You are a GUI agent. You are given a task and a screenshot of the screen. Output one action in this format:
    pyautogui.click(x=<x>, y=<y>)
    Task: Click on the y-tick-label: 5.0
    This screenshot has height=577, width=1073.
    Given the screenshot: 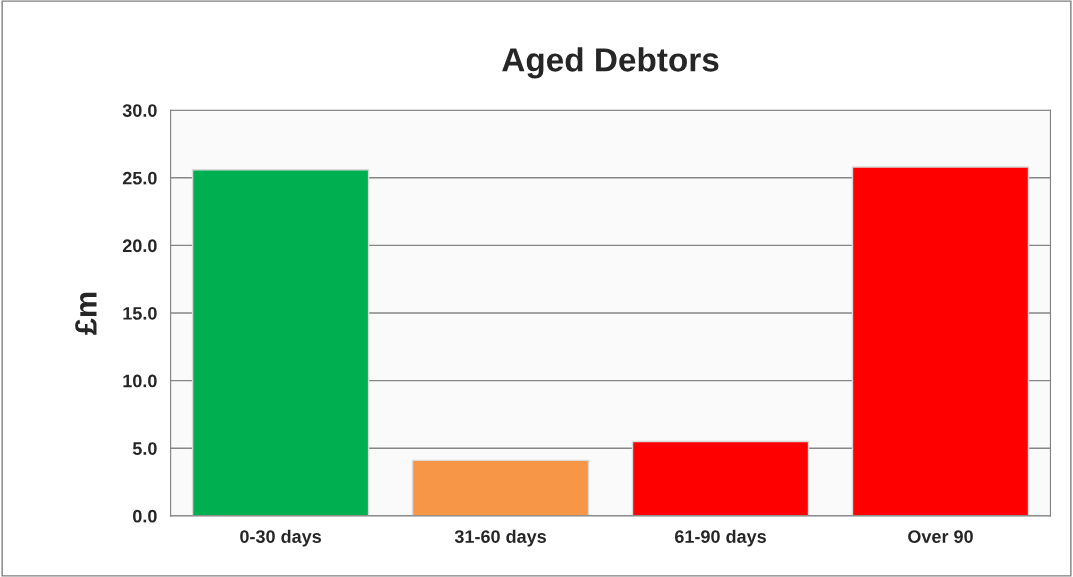 What is the action you would take?
    pyautogui.click(x=144, y=448)
    